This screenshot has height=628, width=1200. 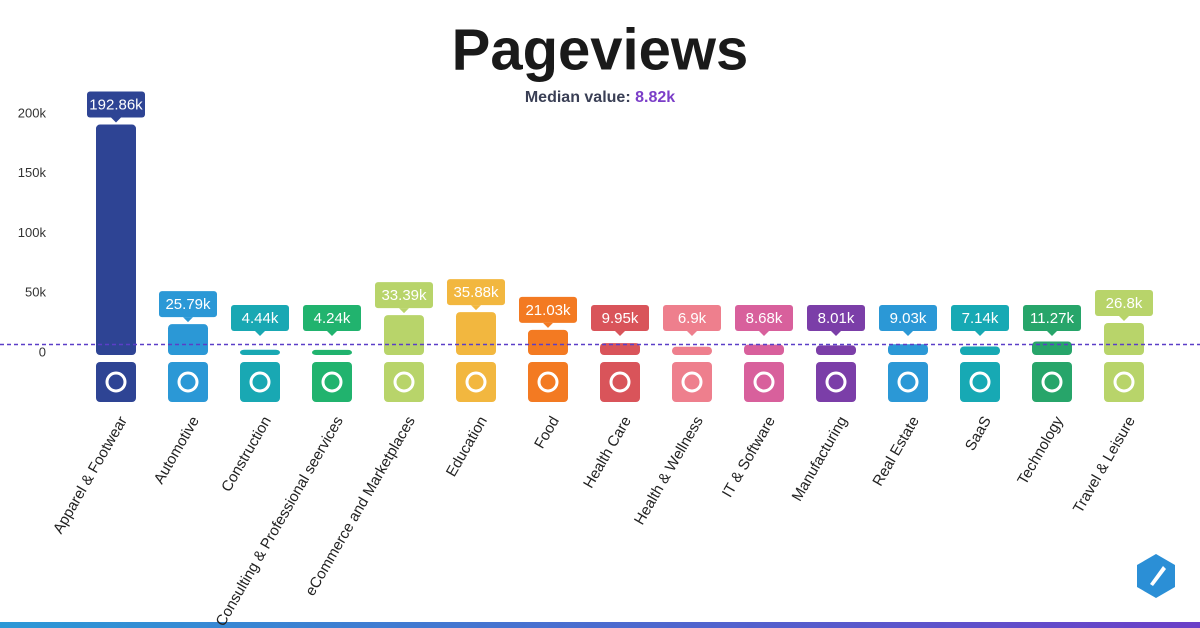 I want to click on footer-bar, so click(x=600, y=625).